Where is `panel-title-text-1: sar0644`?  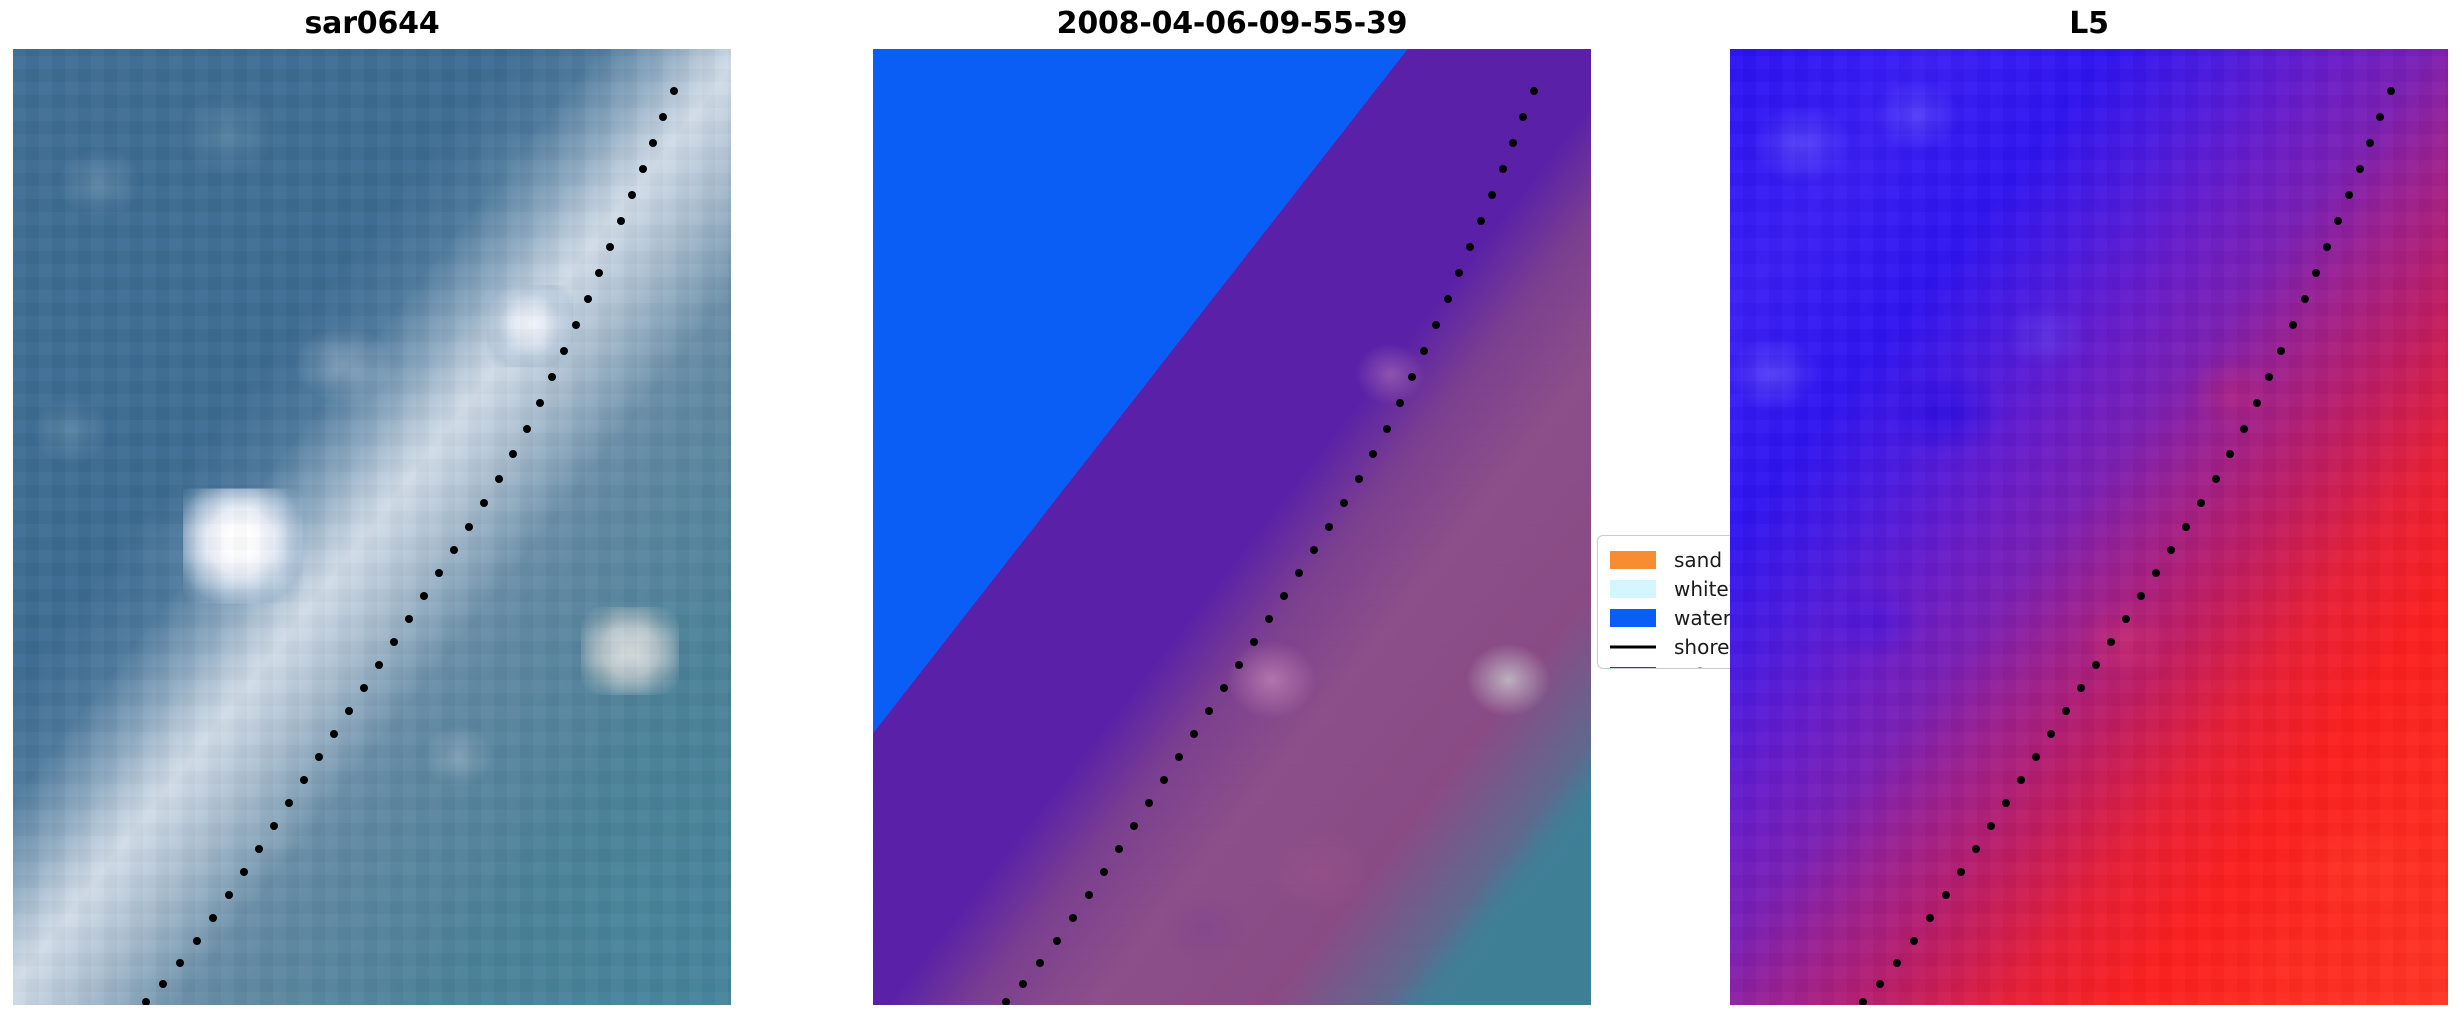 panel-title-text-1: sar0644 is located at coordinates (372, 23).